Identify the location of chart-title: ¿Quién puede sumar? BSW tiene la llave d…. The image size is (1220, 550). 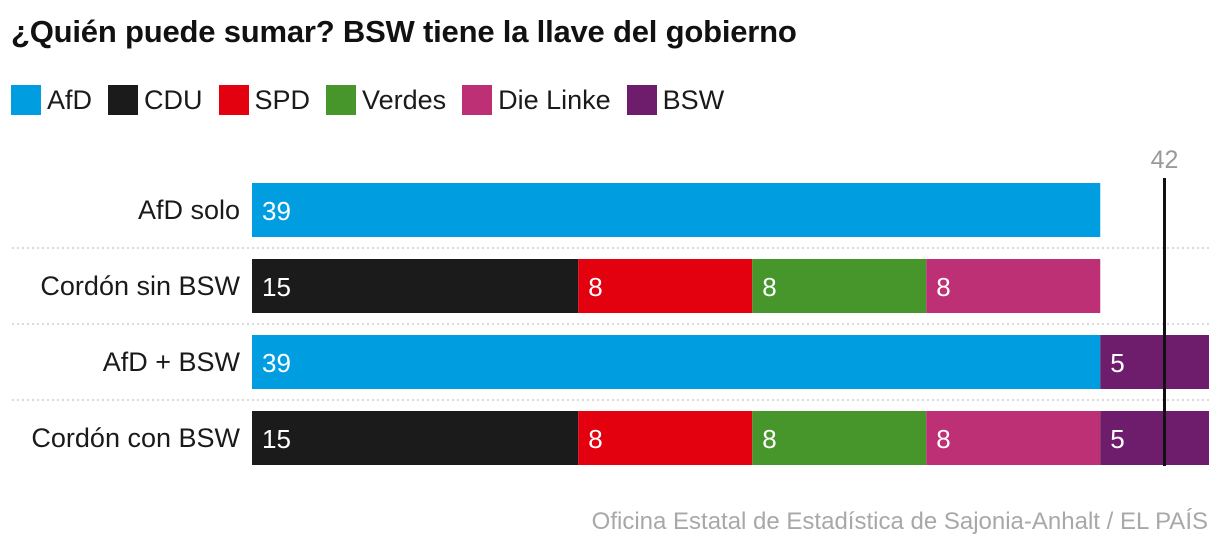
(404, 31).